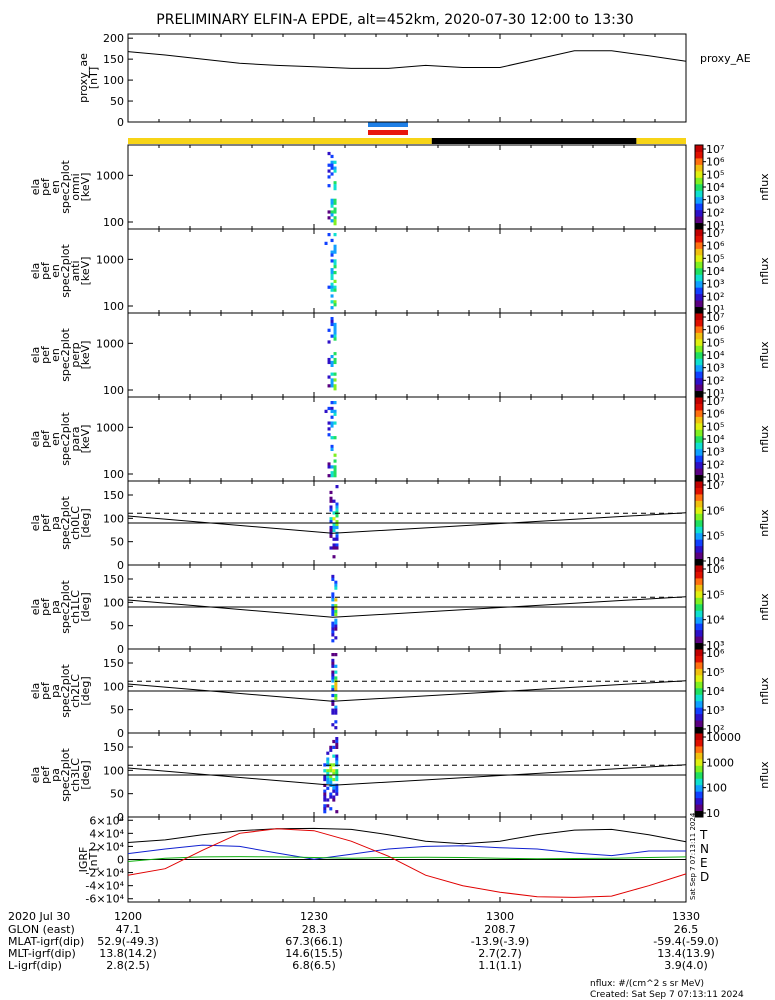 The image size is (775, 1000). Describe the element at coordinates (715, 477) in the screenshot. I see `colorbar-tick-label-4-0: 10¹` at that location.